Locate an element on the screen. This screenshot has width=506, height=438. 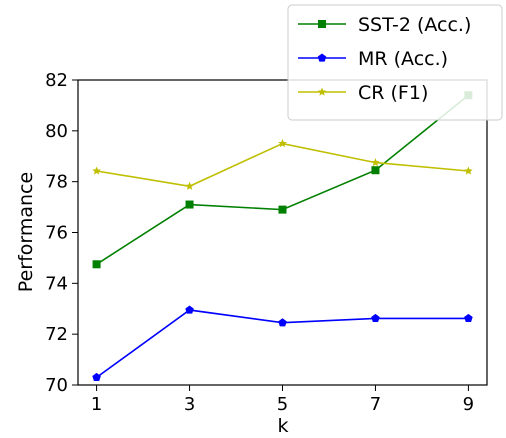
legend-item-cr: CR (F1) is located at coordinates (363, 93).